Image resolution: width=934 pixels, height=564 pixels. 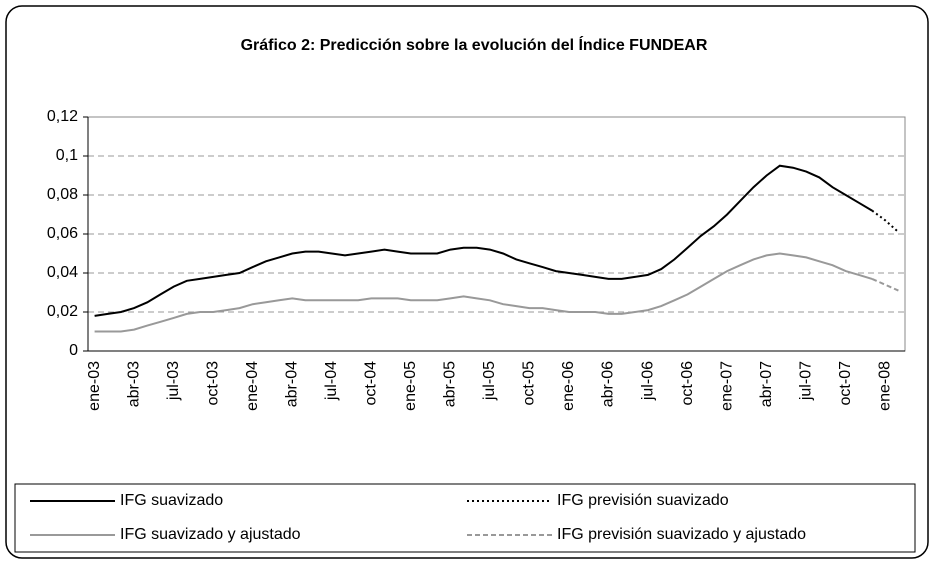 I want to click on x-tick-label: abr-05, so click(x=450, y=384).